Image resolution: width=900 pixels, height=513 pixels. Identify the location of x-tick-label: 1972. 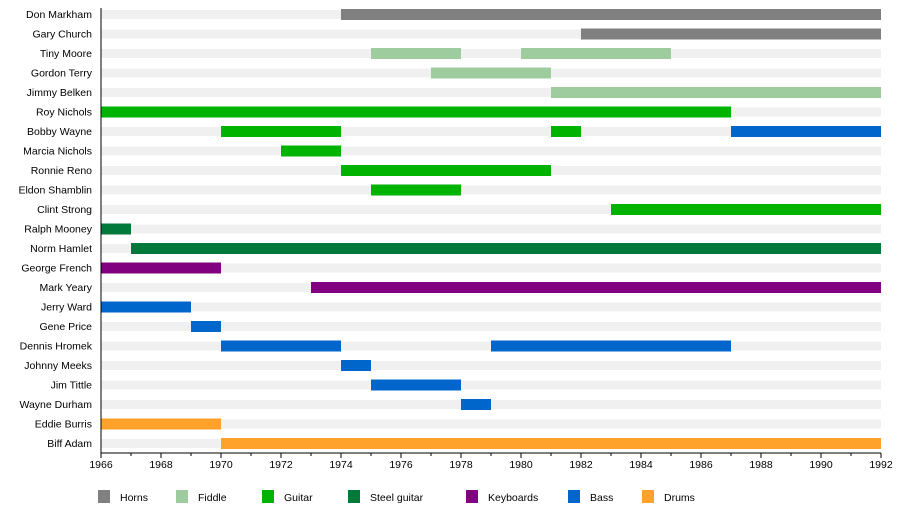
(281, 465).